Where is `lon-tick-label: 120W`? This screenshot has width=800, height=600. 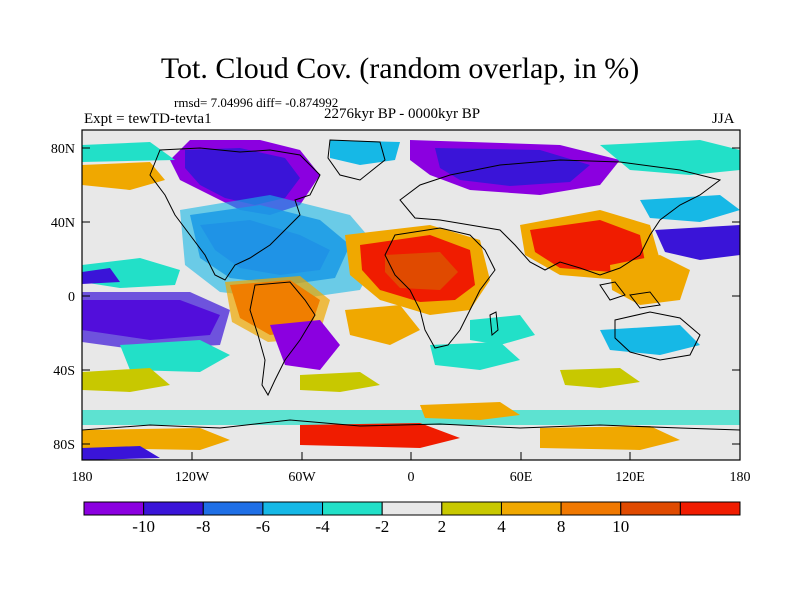
lon-tick-label: 120W is located at coordinates (192, 477).